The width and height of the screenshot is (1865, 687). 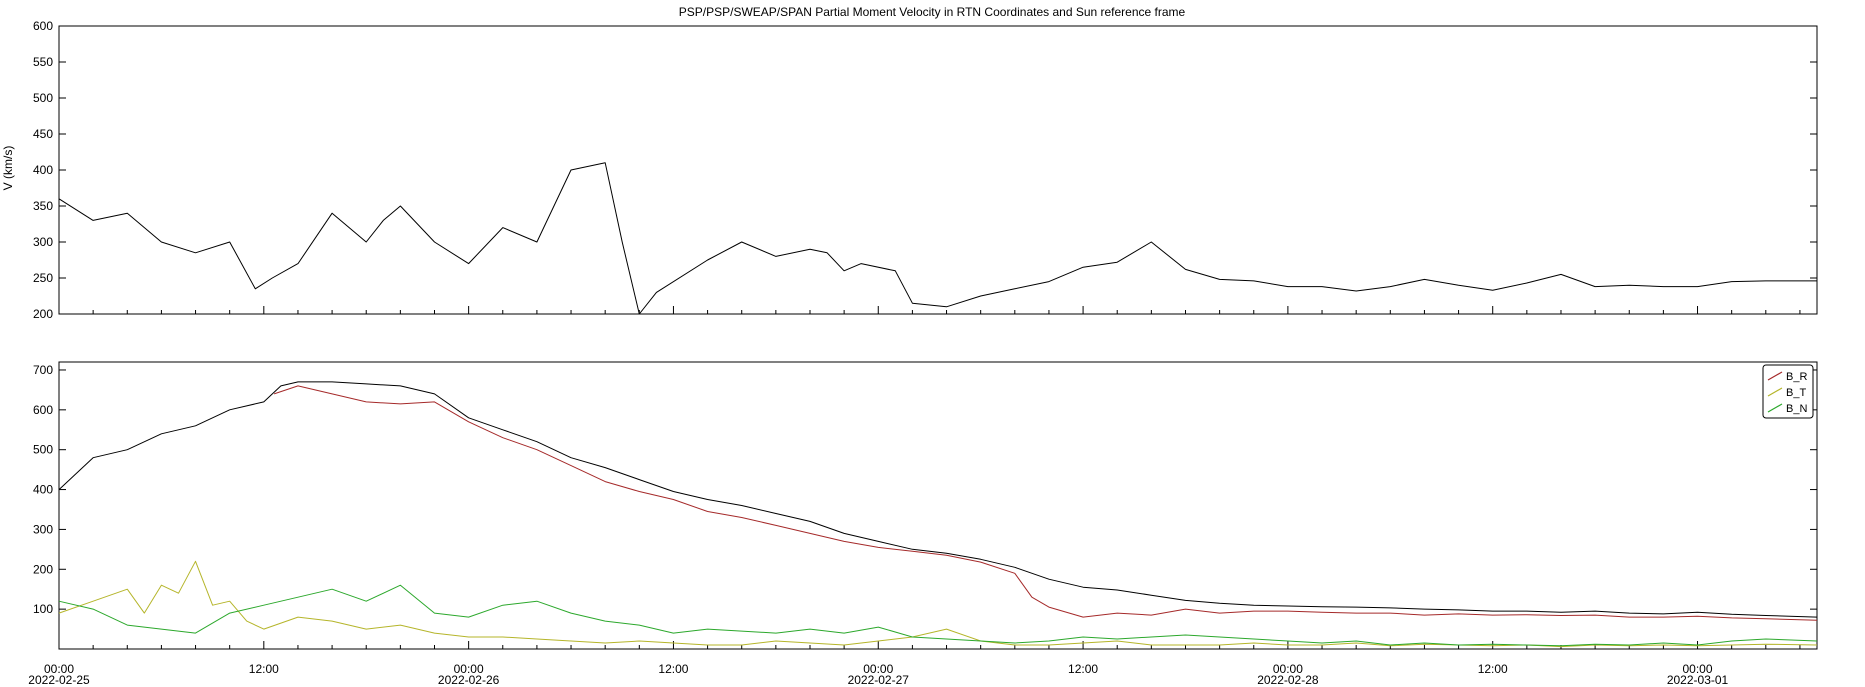 I want to click on velocity-y-tick-label: 450, so click(x=43, y=134).